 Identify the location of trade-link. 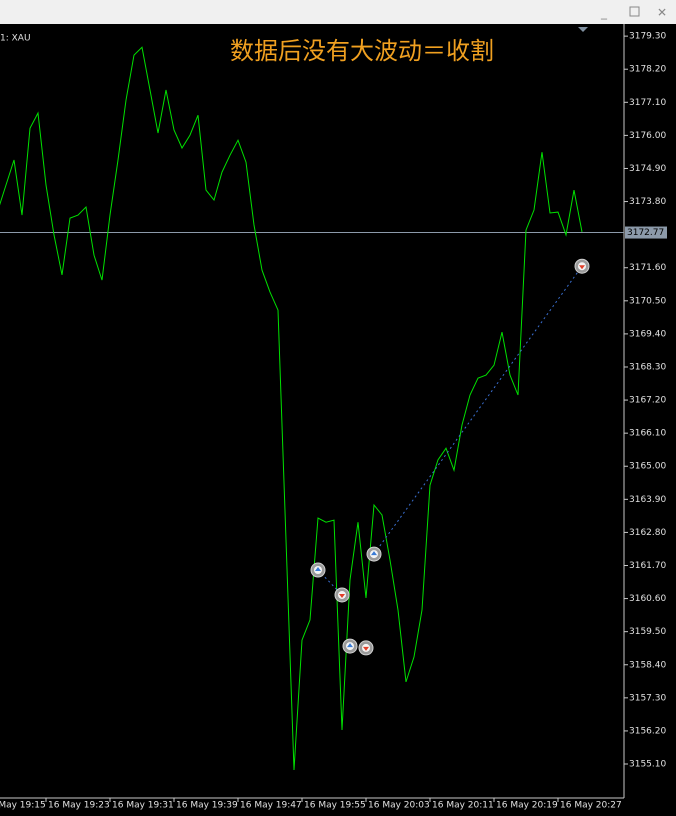
(478, 410).